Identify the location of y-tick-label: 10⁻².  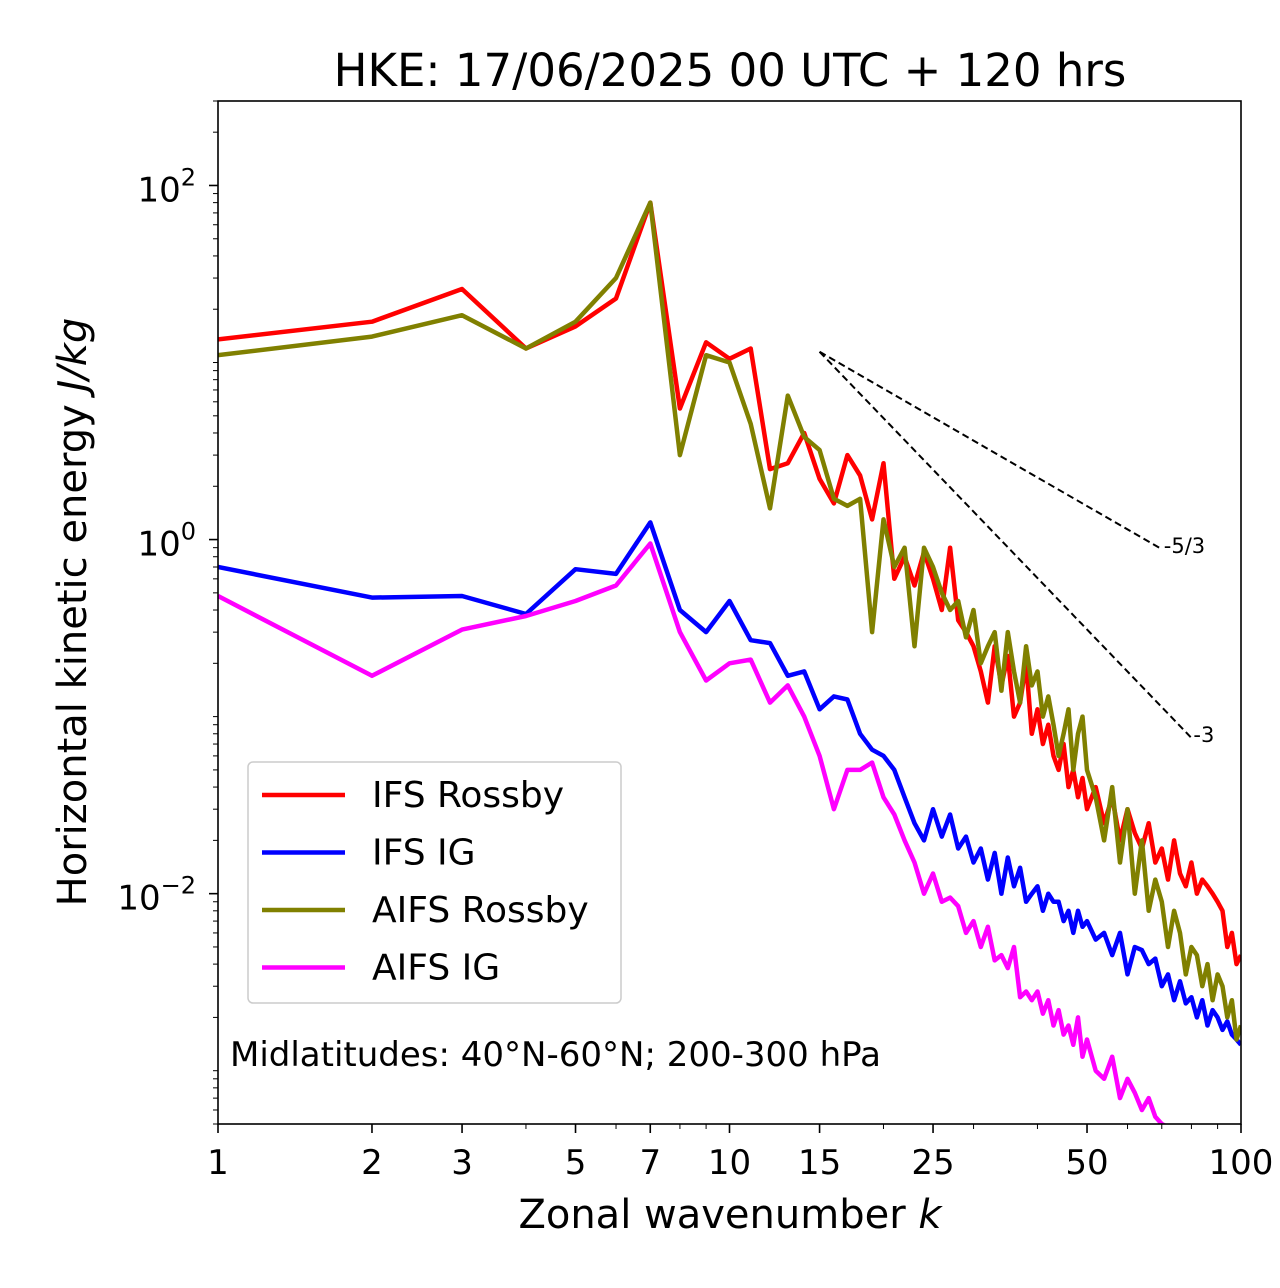
(156, 895).